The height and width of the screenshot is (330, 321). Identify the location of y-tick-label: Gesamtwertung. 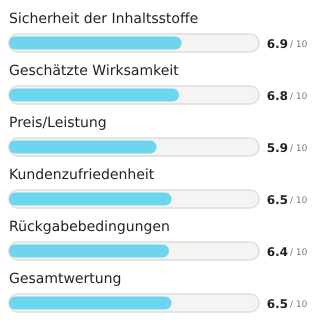
(65, 279).